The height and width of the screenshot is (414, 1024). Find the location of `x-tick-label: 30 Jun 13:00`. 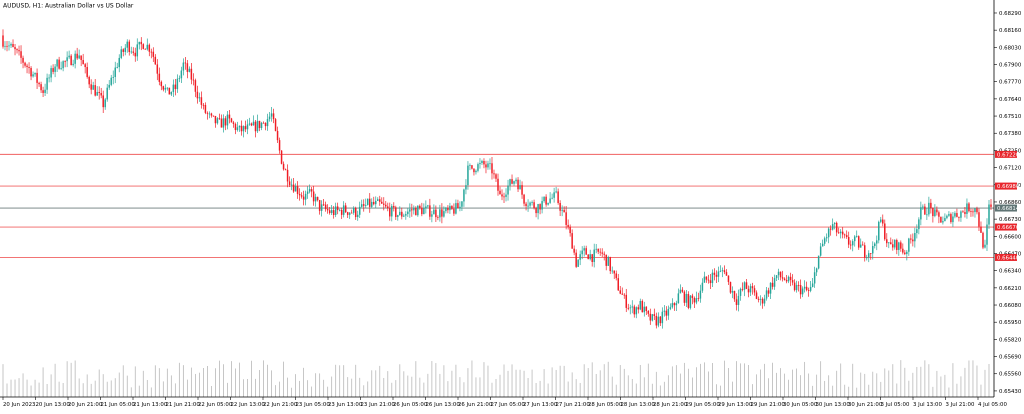

x-tick-label: 30 Jun 13:00 is located at coordinates (833, 405).